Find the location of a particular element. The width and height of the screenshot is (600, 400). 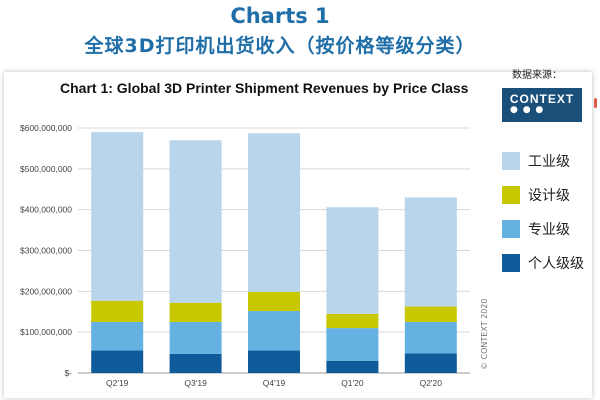

legend-label: 设计级 is located at coordinates (549, 196).